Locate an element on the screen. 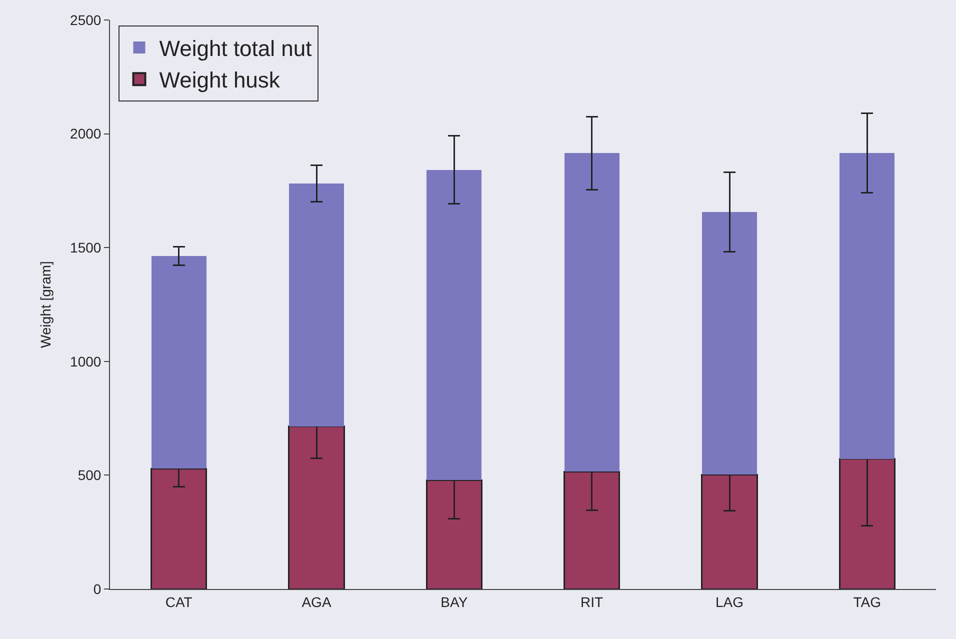 The width and height of the screenshot is (956, 639). legend-label: Weight husk is located at coordinates (220, 80).